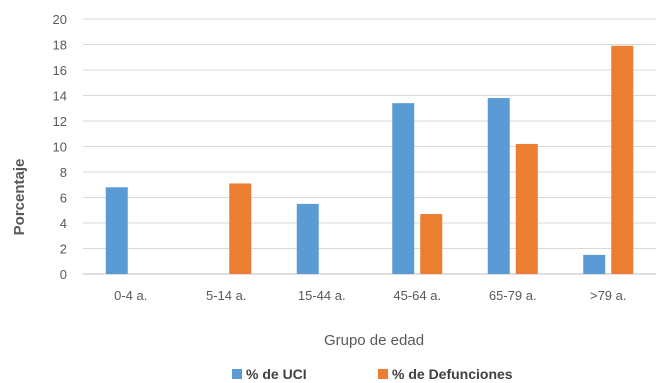 This screenshot has width=662, height=383. What do you see at coordinates (63, 198) in the screenshot?
I see `y-tick-label: 6` at bounding box center [63, 198].